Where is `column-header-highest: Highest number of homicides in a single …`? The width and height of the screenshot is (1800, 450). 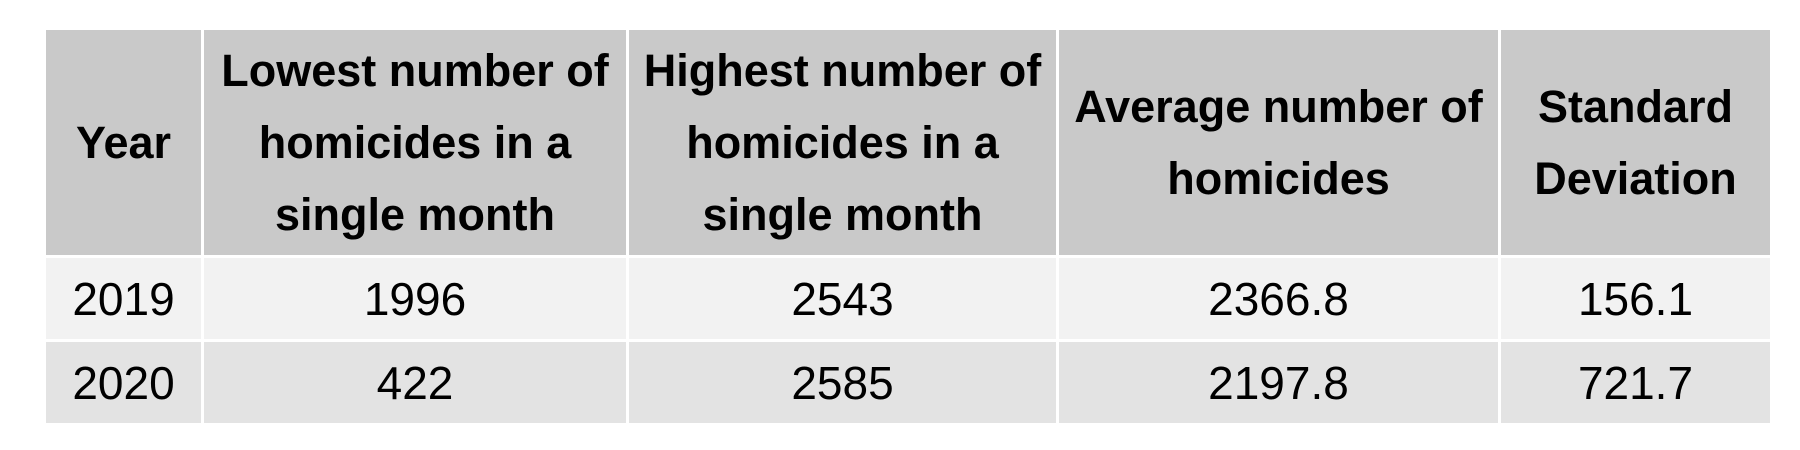 column-header-highest: Highest number of homicides in a single … is located at coordinates (842, 142).